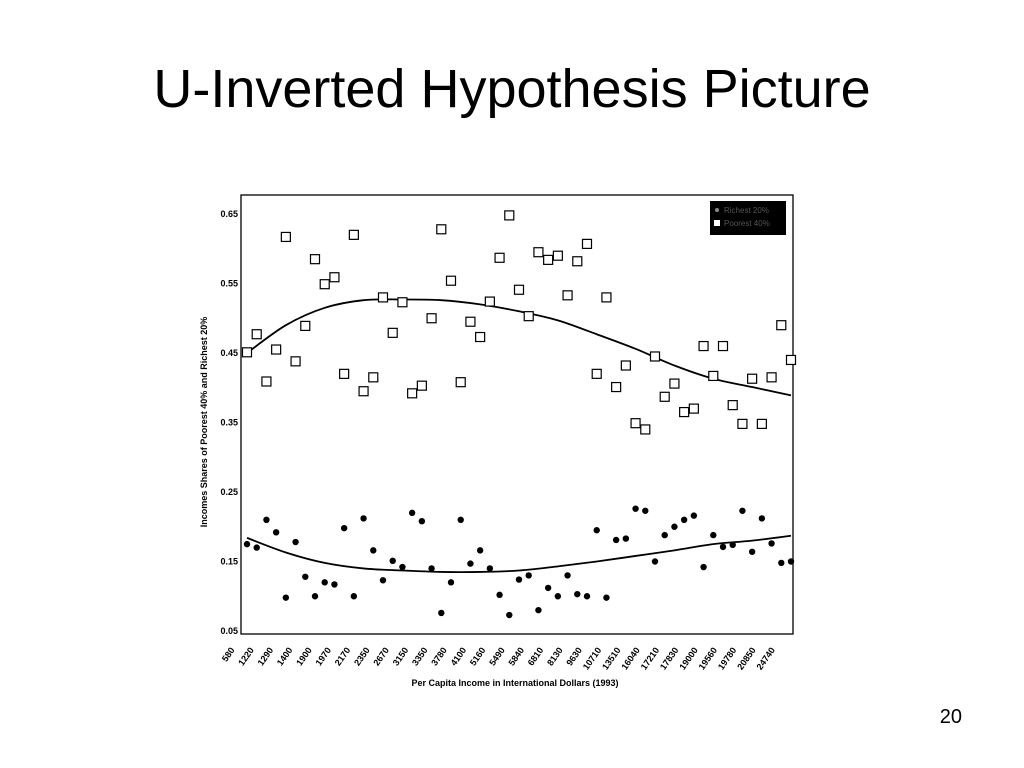 This screenshot has height=768, width=1024. What do you see at coordinates (229, 214) in the screenshot?
I see `y-tick-label: 0.65` at bounding box center [229, 214].